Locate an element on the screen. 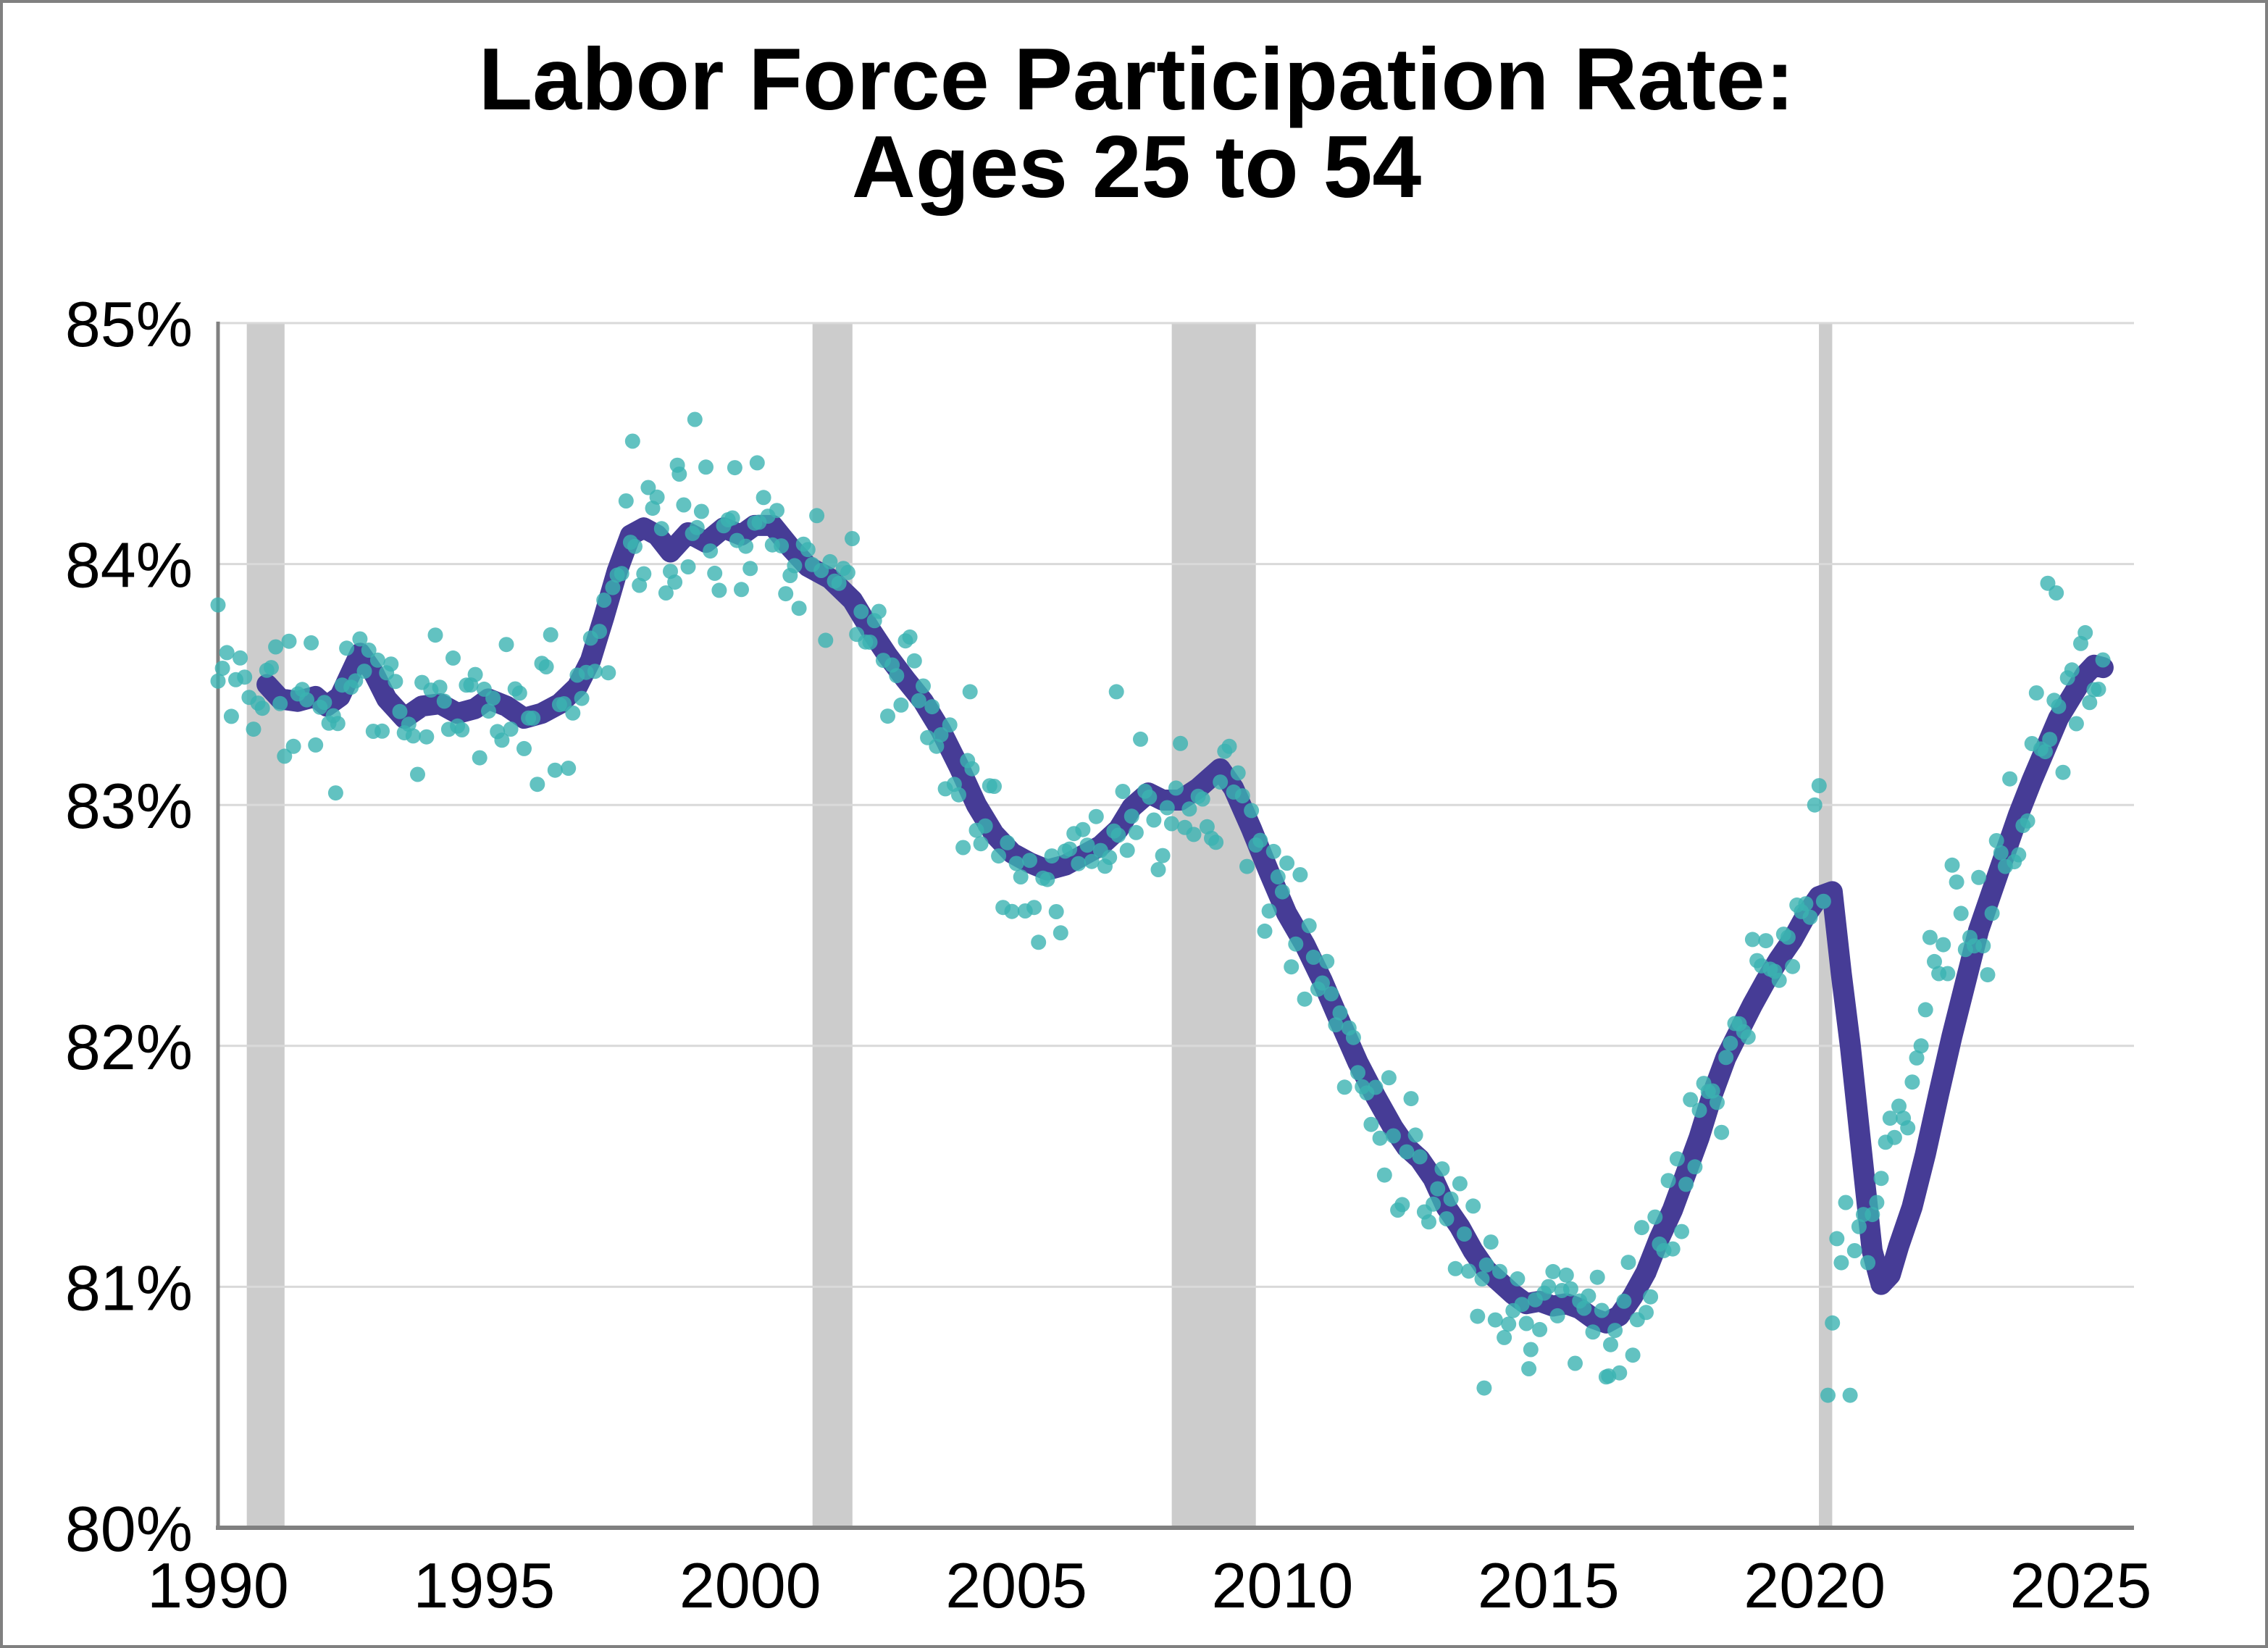 This screenshot has width=2268, height=1648. y-tick-label: 83% is located at coordinates (129, 806).